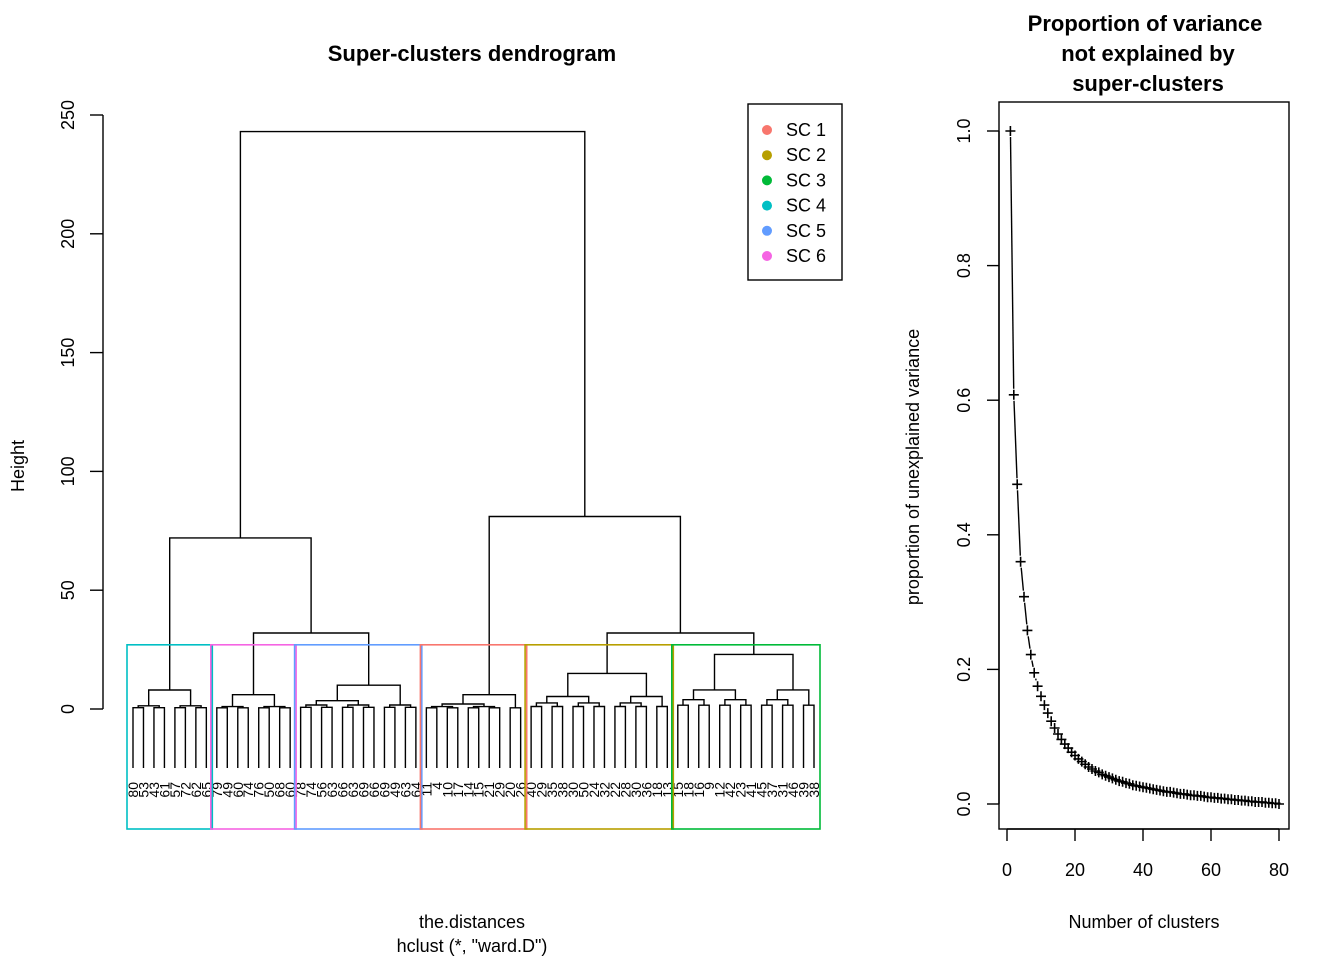  Describe the element at coordinates (605, 790) in the screenshot. I see `dendrogram-leaf-label: 32` at that location.